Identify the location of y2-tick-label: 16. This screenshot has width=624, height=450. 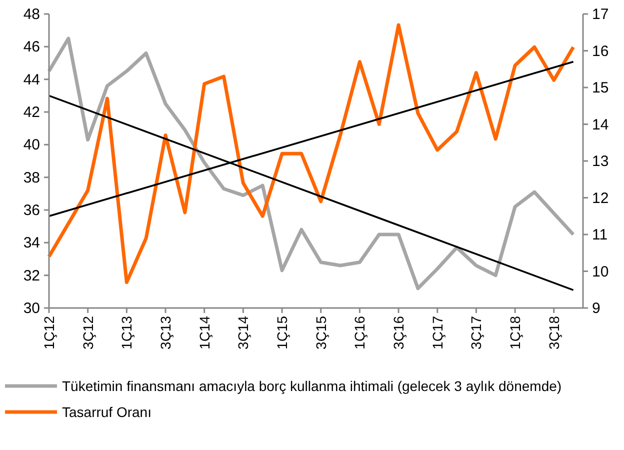
(600, 51).